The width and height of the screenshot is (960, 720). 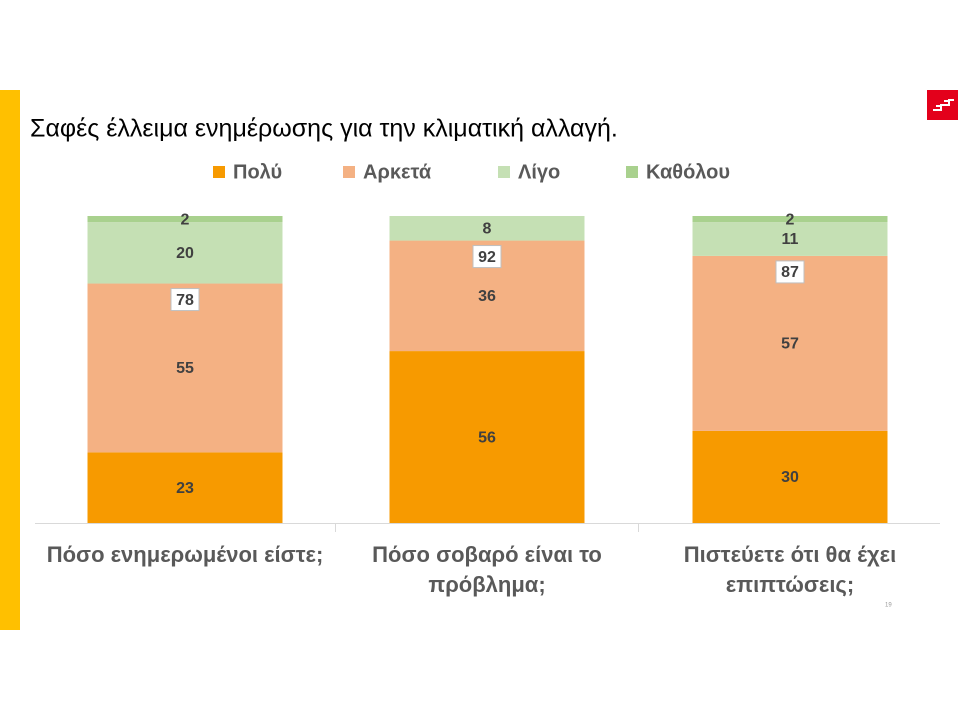 What do you see at coordinates (688, 172) in the screenshot?
I see `legend-label: Καθόλου` at bounding box center [688, 172].